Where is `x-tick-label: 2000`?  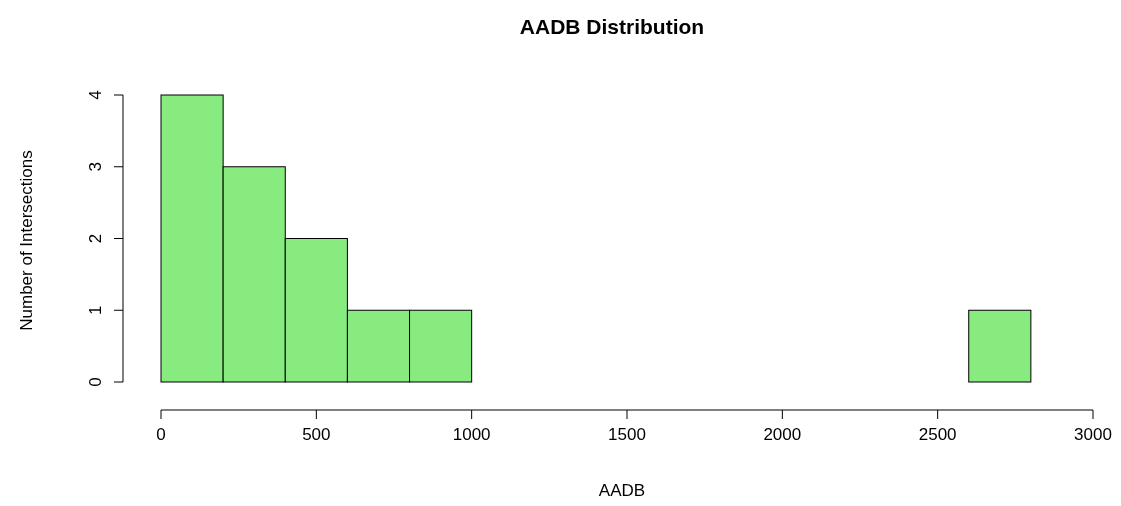
x-tick-label: 2000 is located at coordinates (782, 434).